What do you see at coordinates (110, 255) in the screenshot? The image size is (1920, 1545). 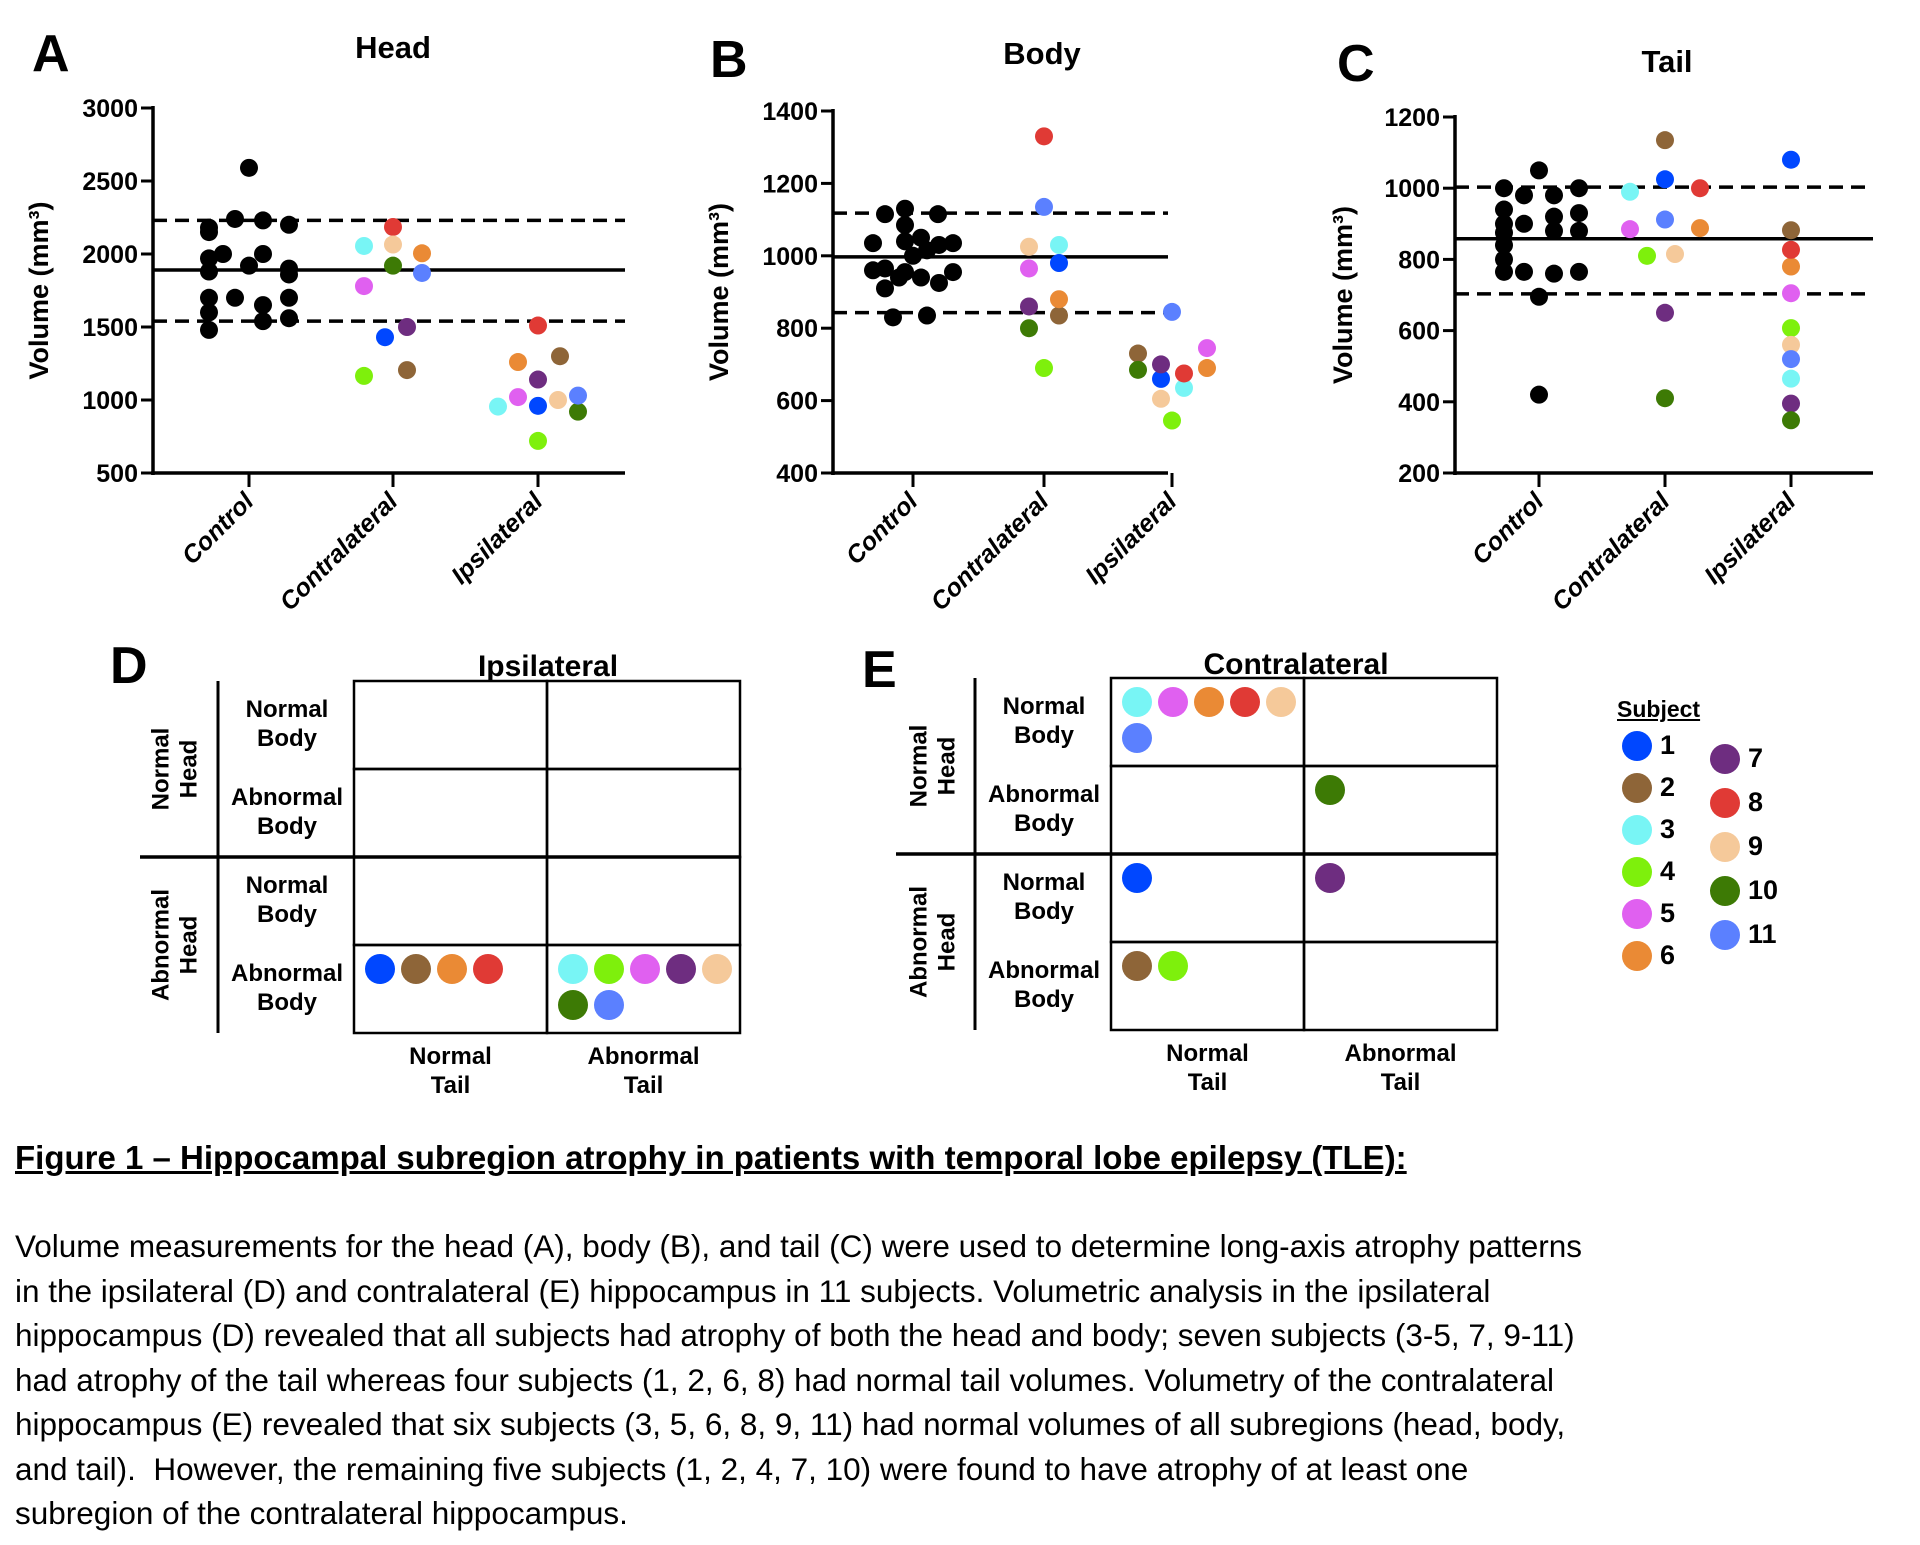 I see `y-tick-label: 2000` at bounding box center [110, 255].